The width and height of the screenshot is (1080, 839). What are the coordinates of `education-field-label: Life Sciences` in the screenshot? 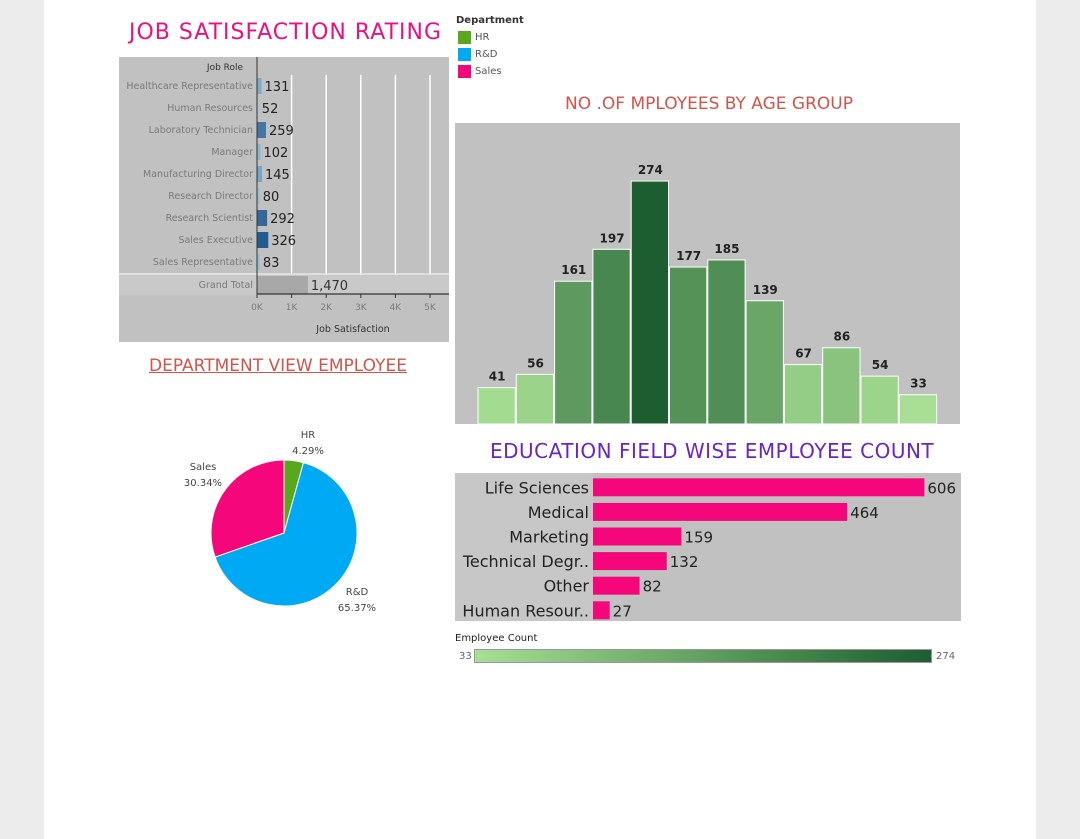 It's located at (537, 487).